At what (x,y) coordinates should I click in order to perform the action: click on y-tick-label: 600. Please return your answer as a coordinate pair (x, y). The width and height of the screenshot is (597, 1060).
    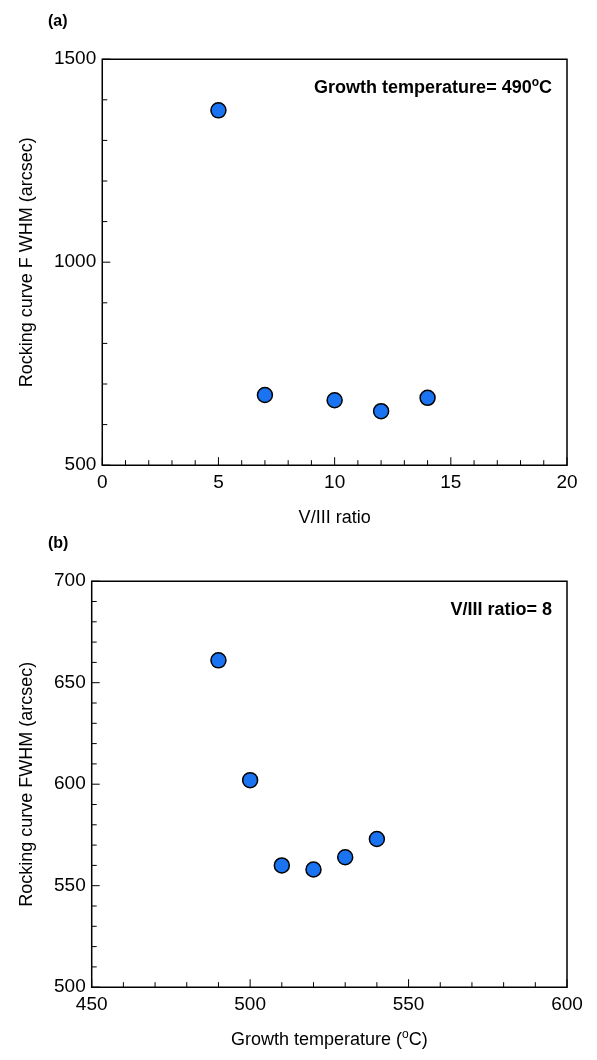
    Looking at the image, I should click on (70, 783).